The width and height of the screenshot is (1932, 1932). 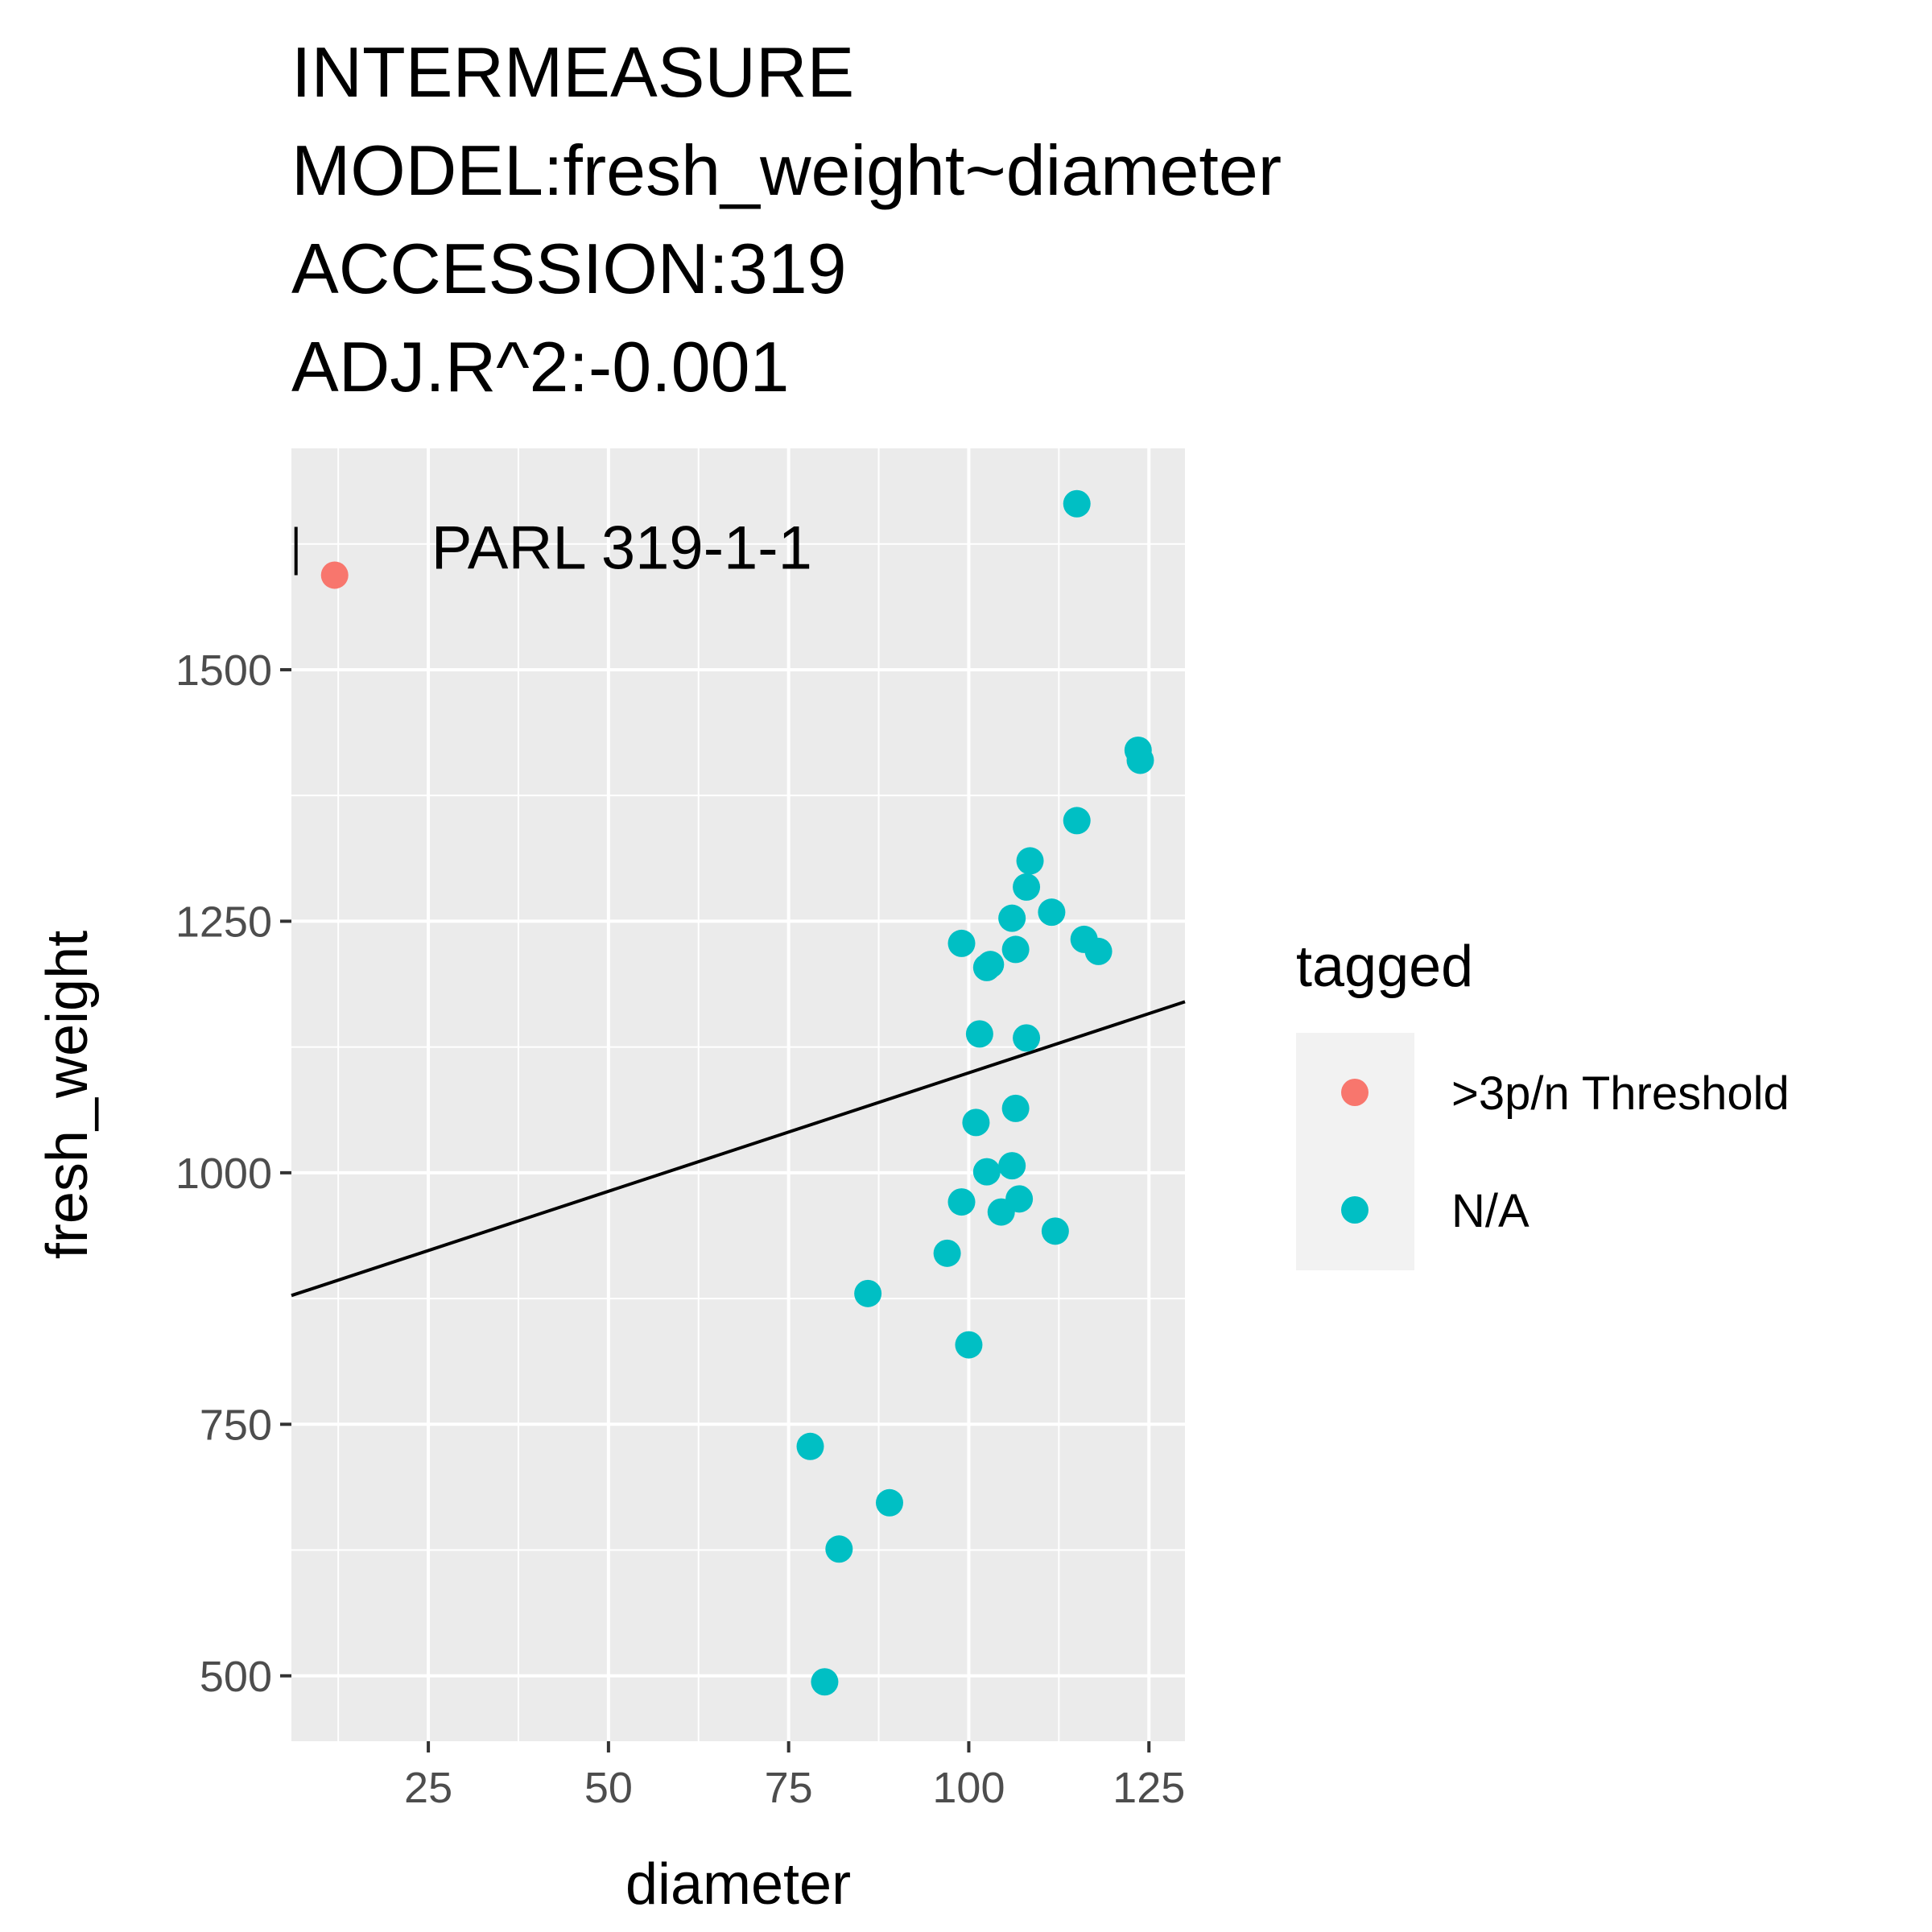 I want to click on legend: tagged >3p/n Threshold N/A, so click(x=1543, y=1102).